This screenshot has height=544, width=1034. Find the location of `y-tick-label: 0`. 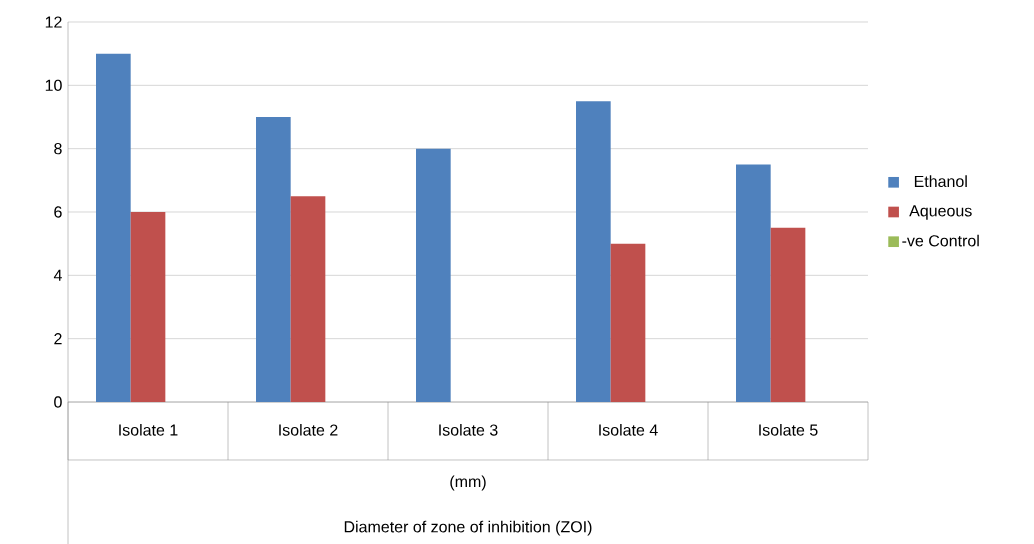

y-tick-label: 0 is located at coordinates (58, 402).